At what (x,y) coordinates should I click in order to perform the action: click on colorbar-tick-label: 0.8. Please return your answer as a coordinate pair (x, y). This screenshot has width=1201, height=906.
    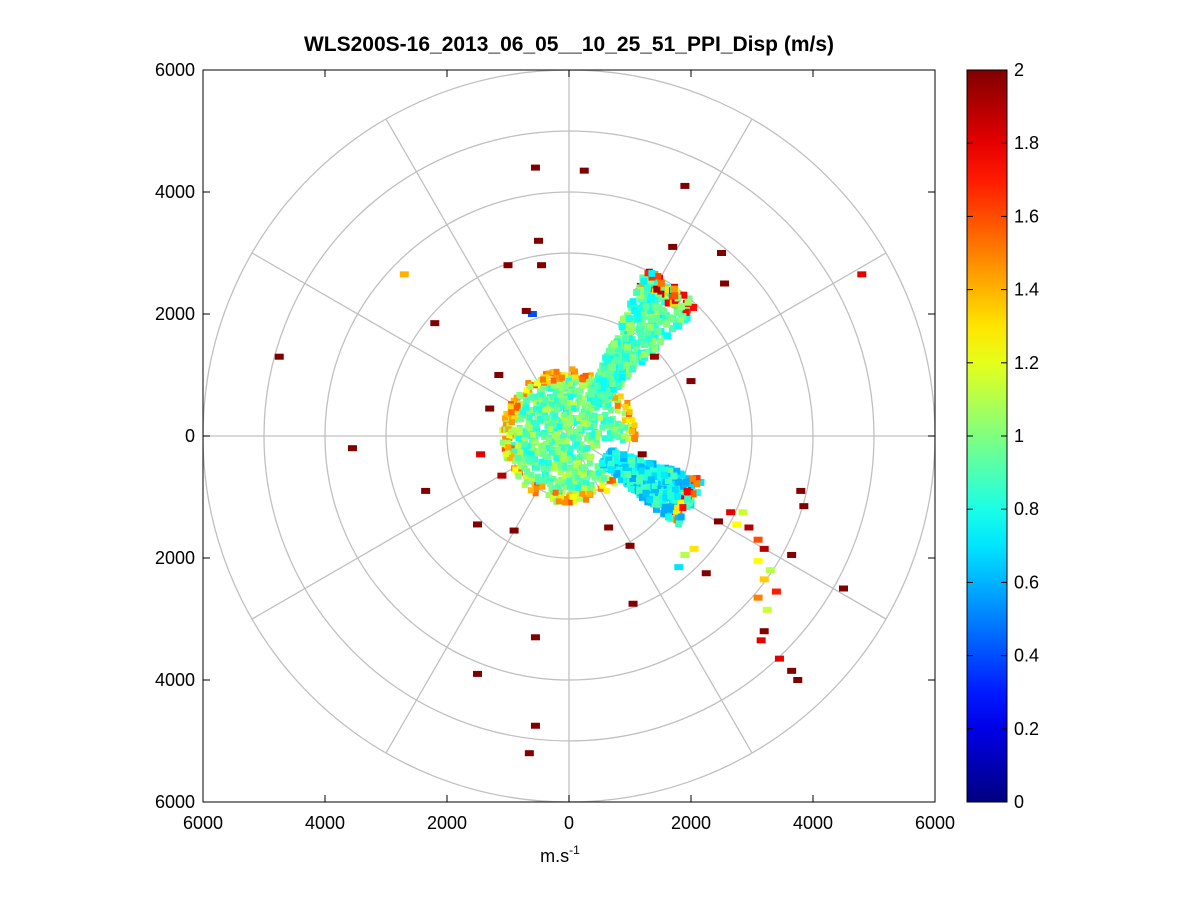
    Looking at the image, I should click on (1026, 509).